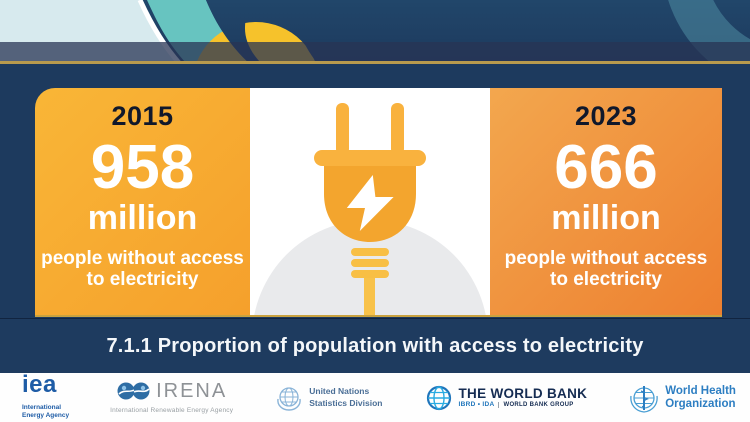 Image resolution: width=750 pixels, height=422 pixels. I want to click on un-text-line1: United Nations, so click(339, 391).